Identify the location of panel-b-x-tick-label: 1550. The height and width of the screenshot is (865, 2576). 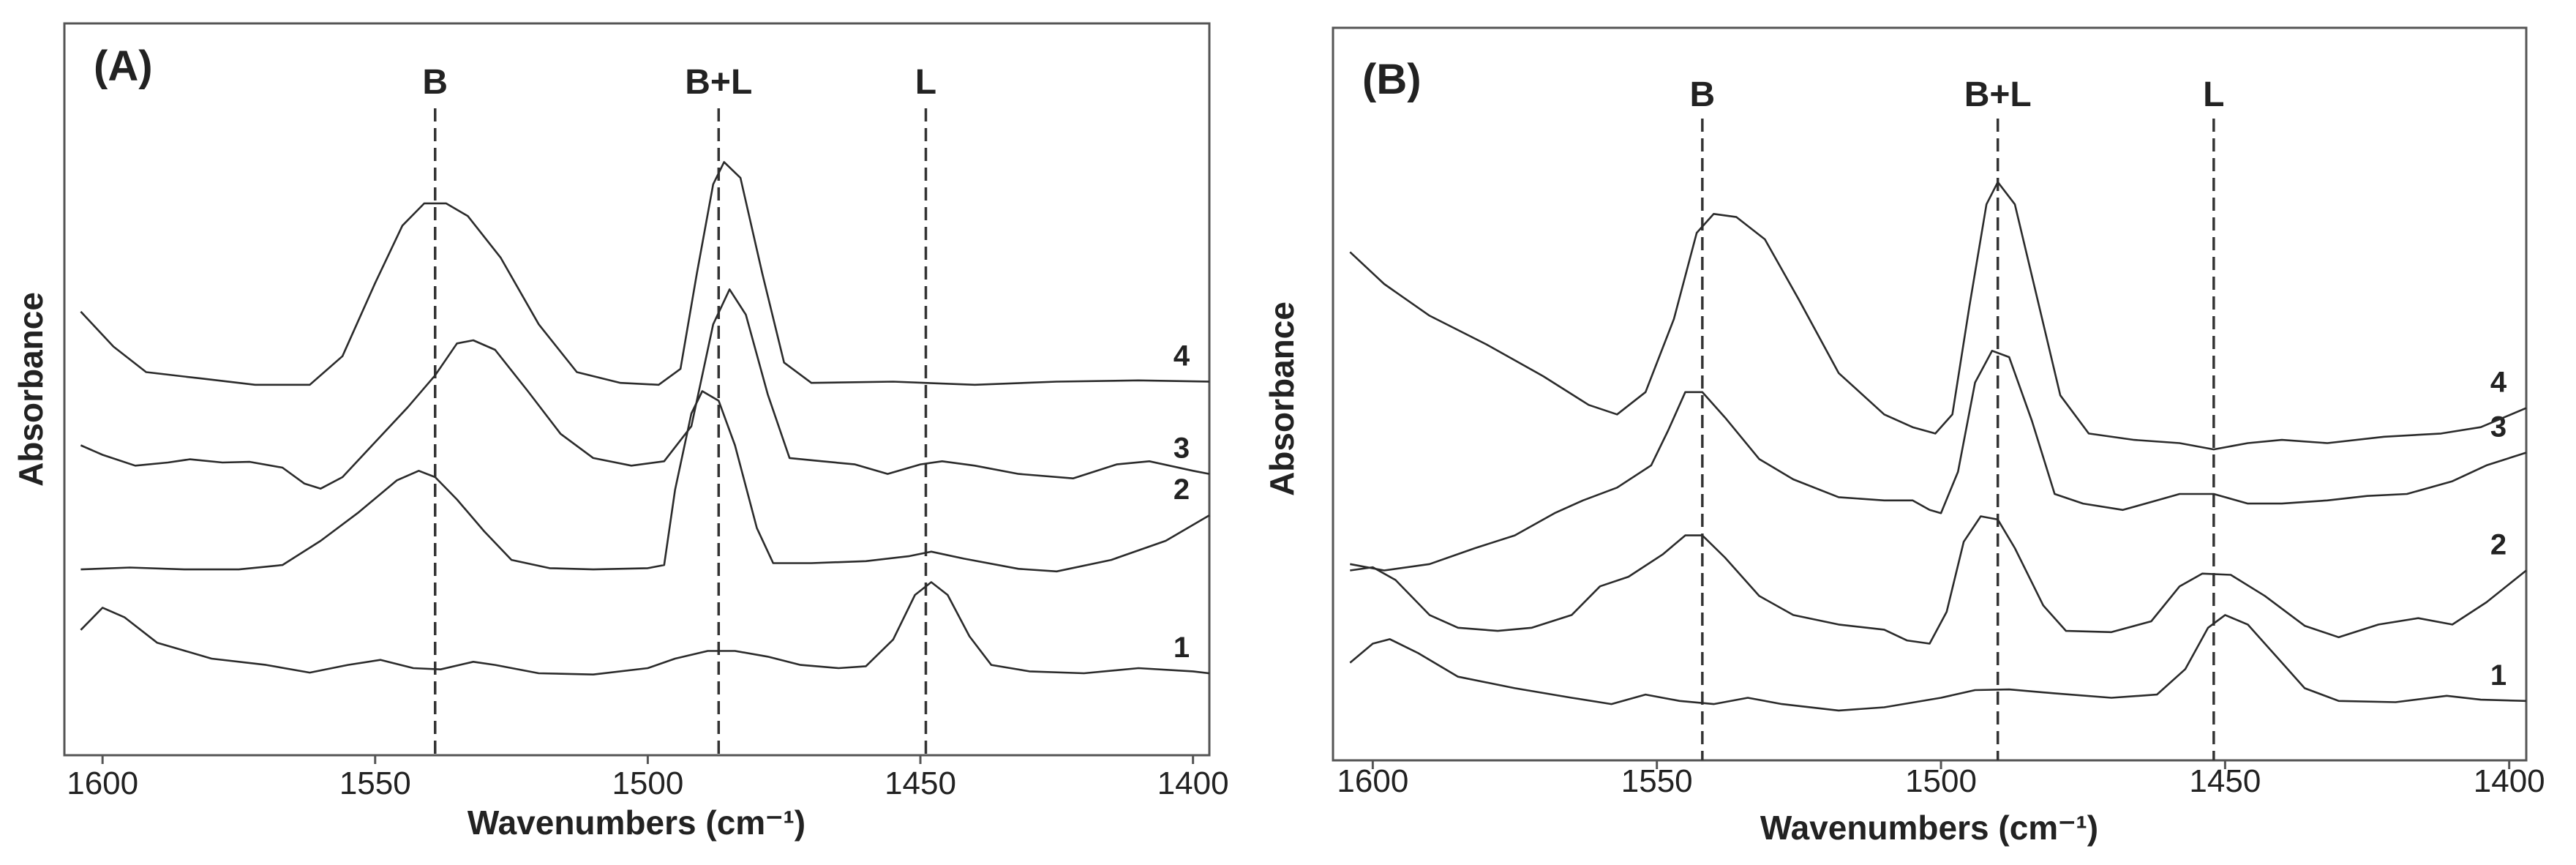
(1657, 781).